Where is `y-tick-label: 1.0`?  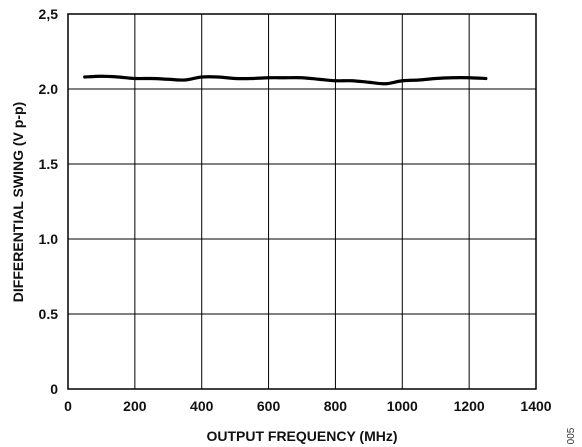
y-tick-label: 1.0 is located at coordinates (49, 239).